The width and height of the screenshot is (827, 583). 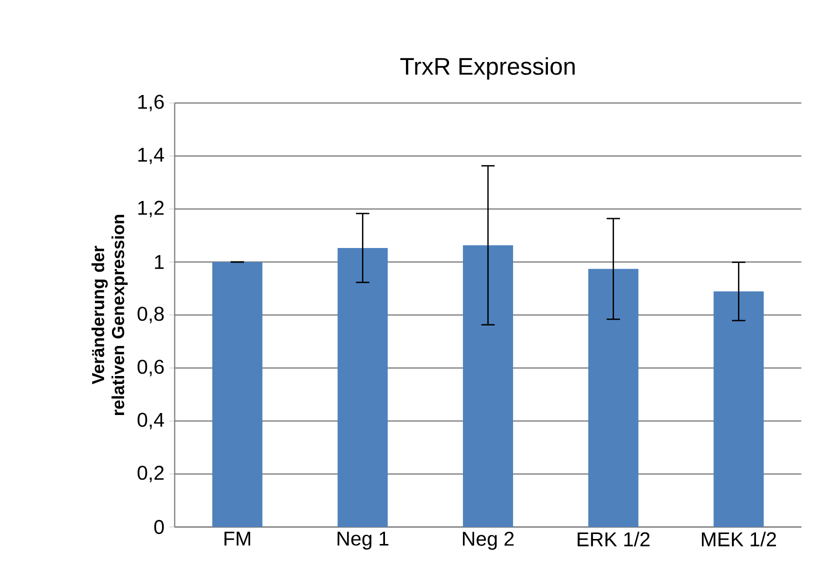 What do you see at coordinates (487, 68) in the screenshot?
I see `chart-title: TrxR Expression` at bounding box center [487, 68].